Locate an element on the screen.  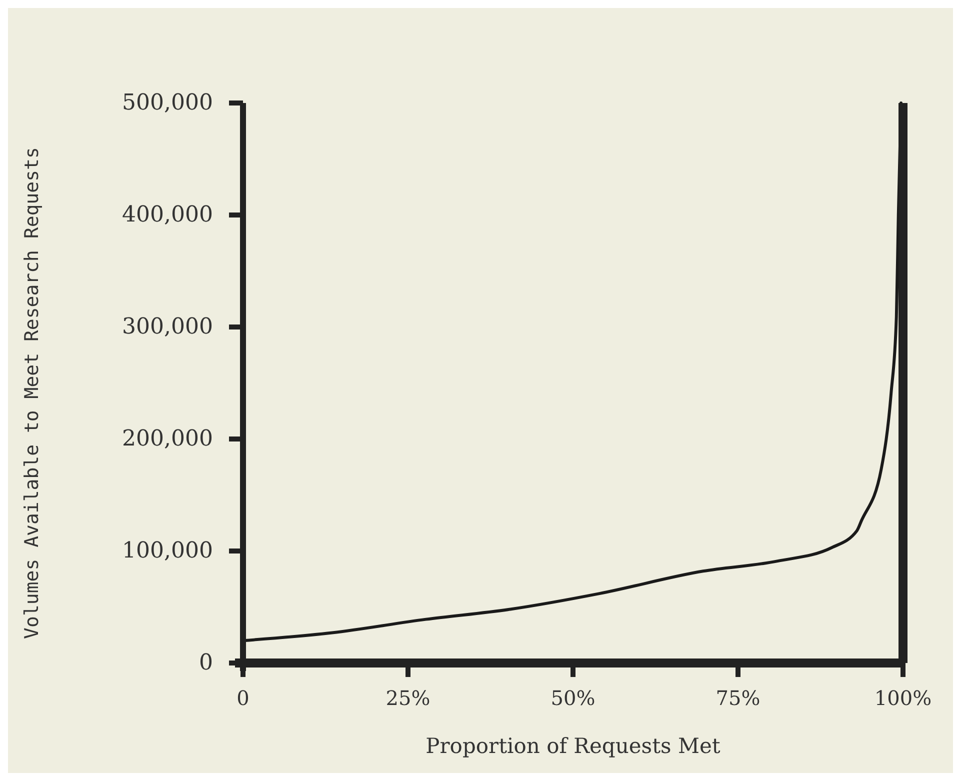
x-tick-label: 25% is located at coordinates (408, 698).